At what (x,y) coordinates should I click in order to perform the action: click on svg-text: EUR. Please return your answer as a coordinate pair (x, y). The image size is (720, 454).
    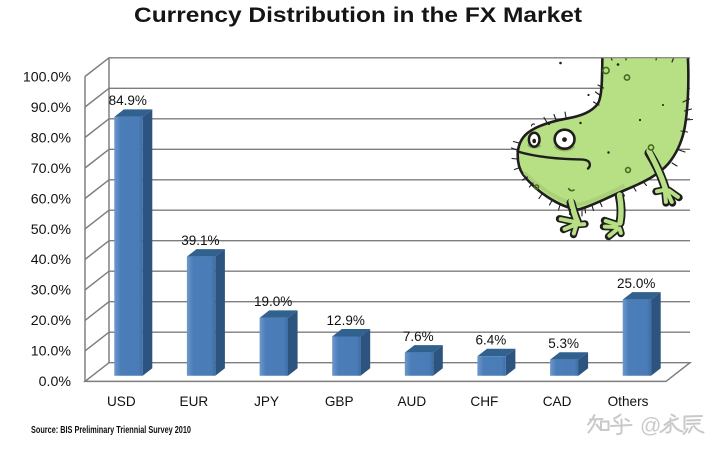
    Looking at the image, I should click on (194, 401).